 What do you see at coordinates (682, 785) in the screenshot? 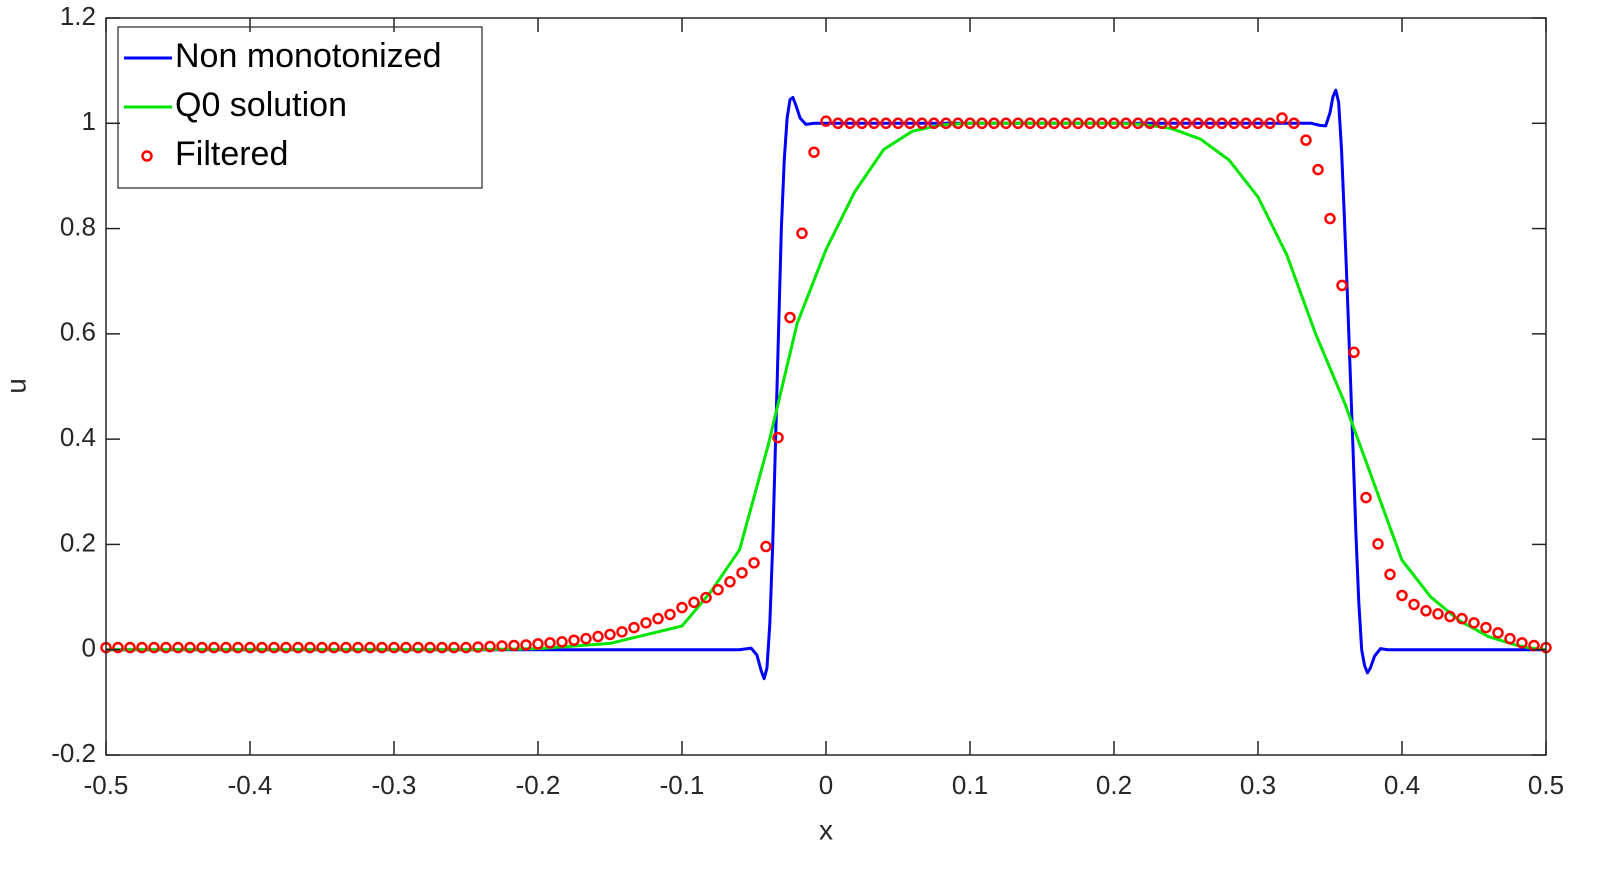
I see `x-tick-label: -0.1` at bounding box center [682, 785].